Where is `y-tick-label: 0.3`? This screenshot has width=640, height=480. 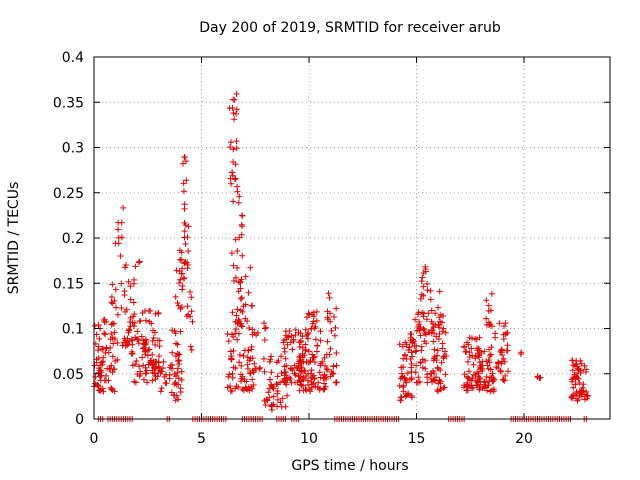
y-tick-label: 0.3 is located at coordinates (73, 149).